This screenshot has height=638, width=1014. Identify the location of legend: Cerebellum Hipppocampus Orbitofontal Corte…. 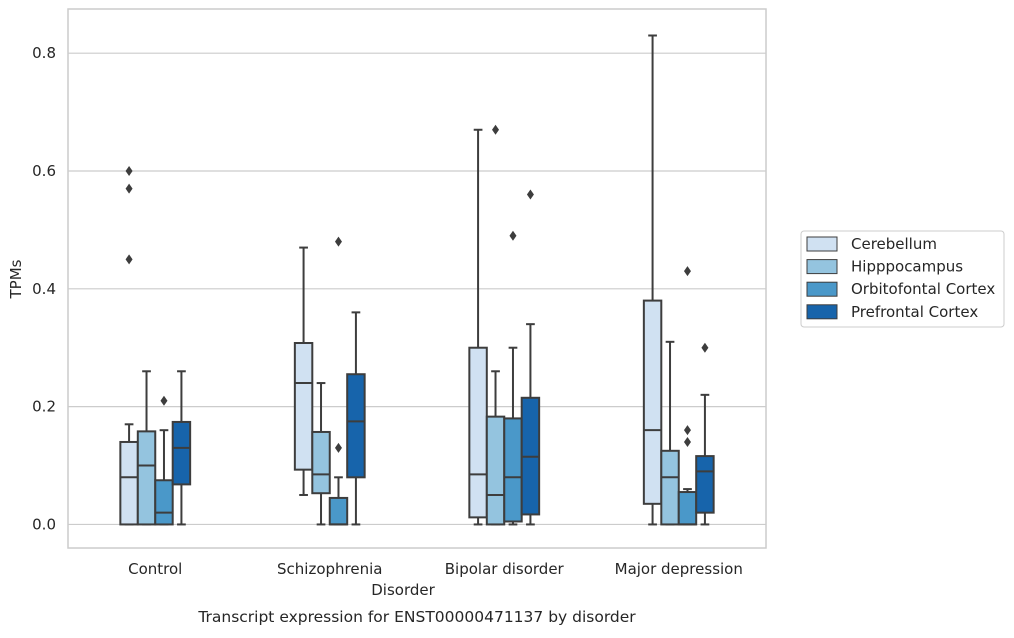
(902, 279).